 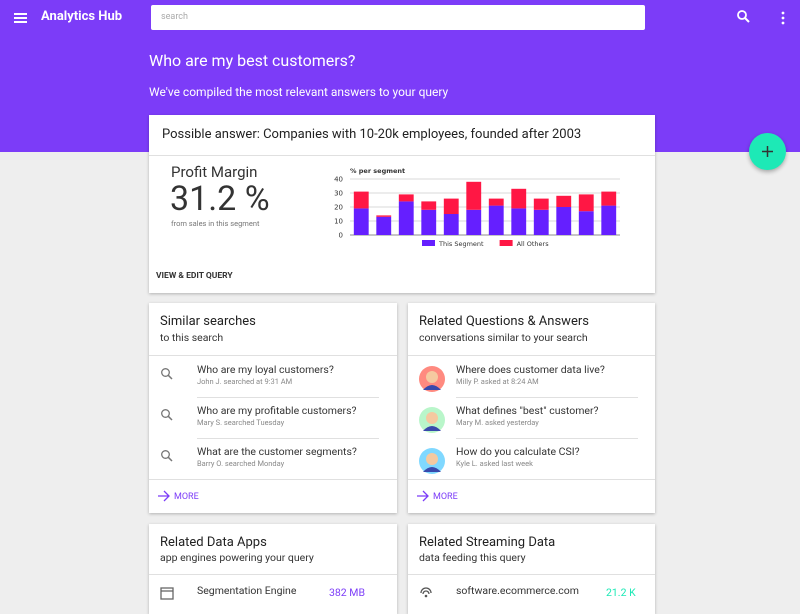 What do you see at coordinates (472, 557) in the screenshot?
I see `card-subtitle: data feeding this query` at bounding box center [472, 557].